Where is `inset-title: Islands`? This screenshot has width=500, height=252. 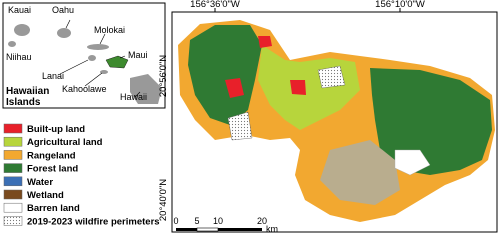 inset-title: Islands is located at coordinates (23, 102).